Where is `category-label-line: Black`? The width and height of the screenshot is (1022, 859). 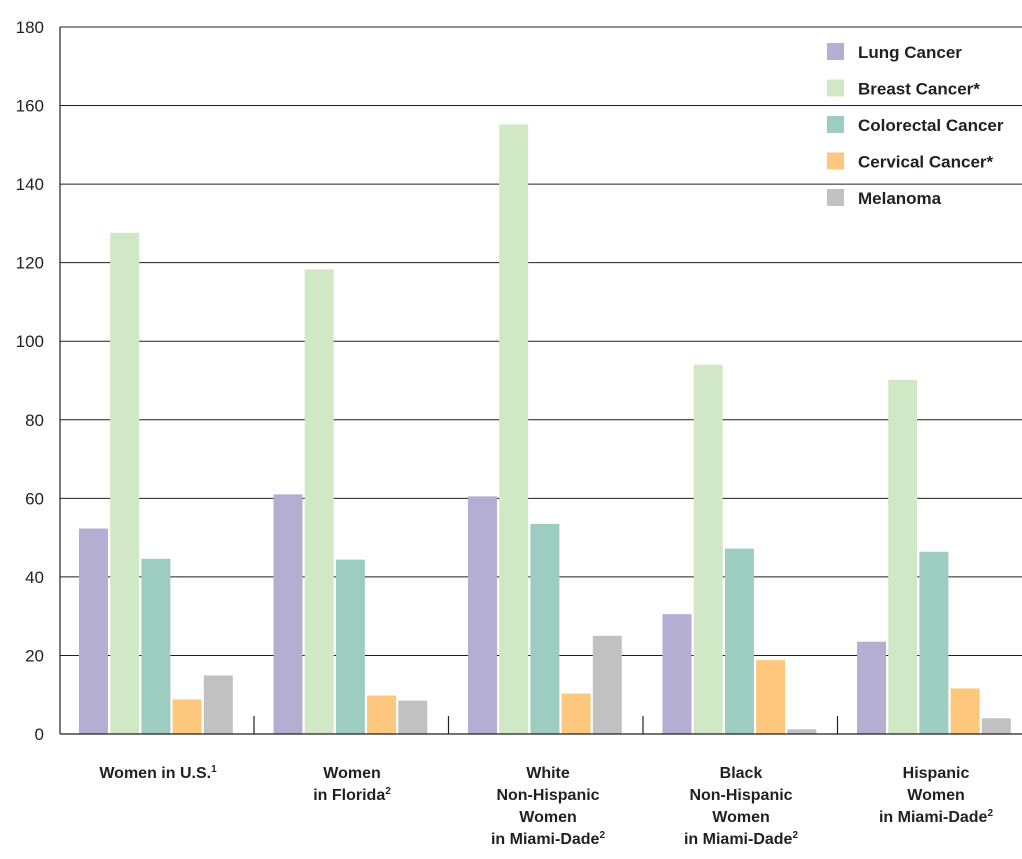 category-label-line: Black is located at coordinates (741, 773).